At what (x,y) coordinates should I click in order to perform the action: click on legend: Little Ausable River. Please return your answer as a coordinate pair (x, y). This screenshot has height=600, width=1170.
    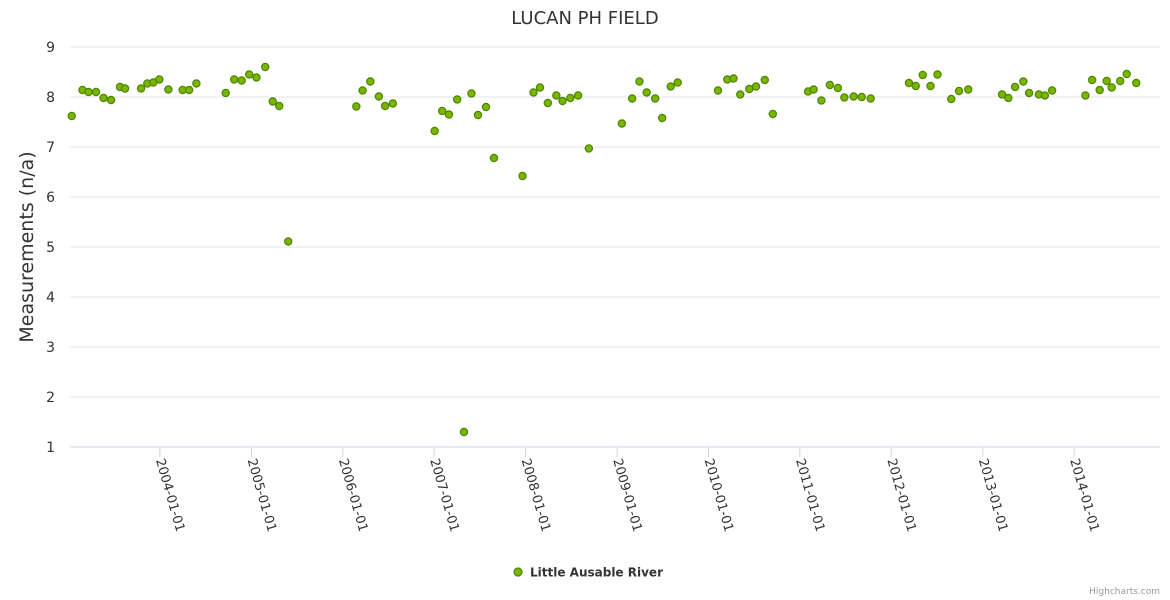
    Looking at the image, I should click on (588, 573).